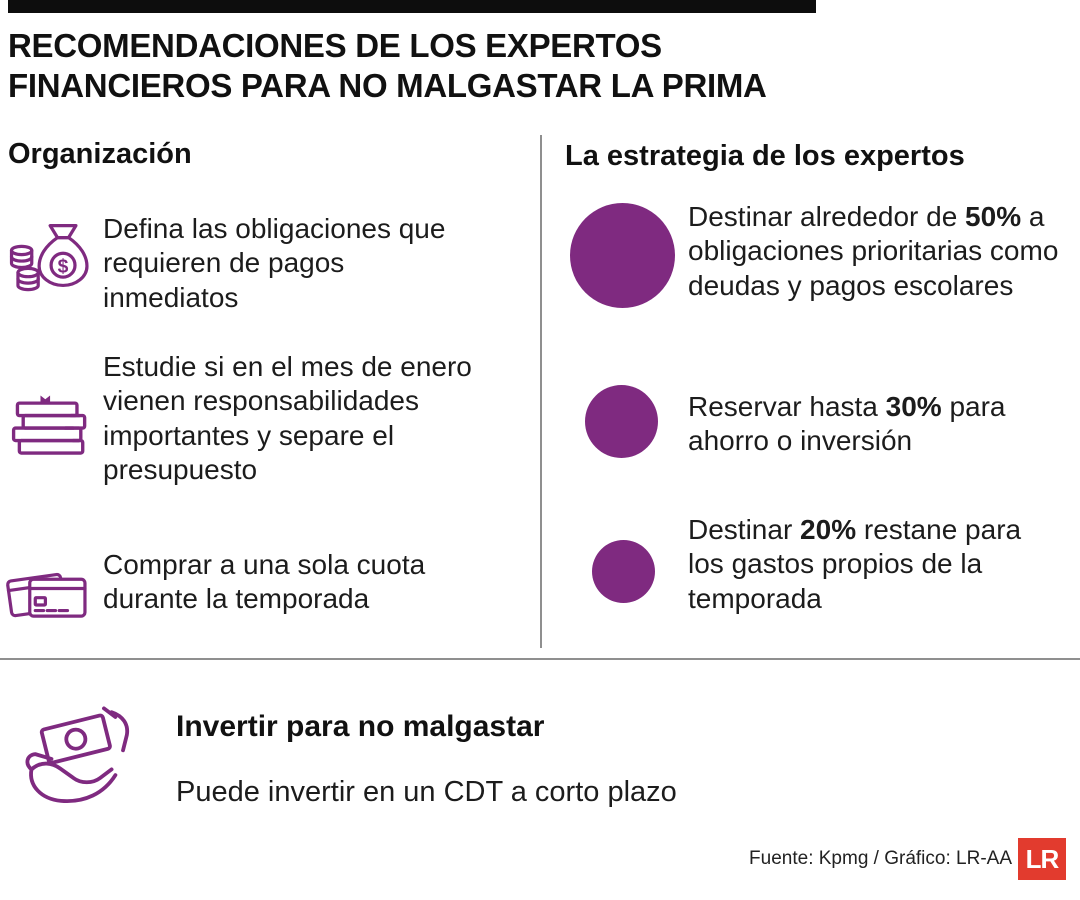 This screenshot has width=1080, height=900. Describe the element at coordinates (335, 45) in the screenshot. I see `page-title-line1: RECOMENDACIONES DE LOS EXPERTOS` at that location.